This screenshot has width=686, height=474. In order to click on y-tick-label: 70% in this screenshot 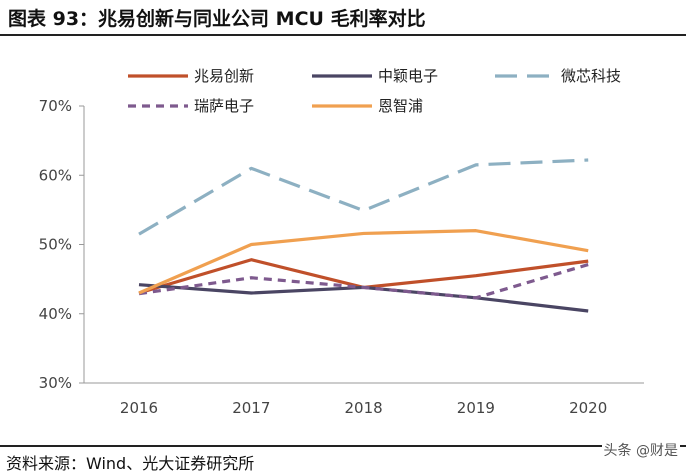, I will do `click(55, 106)`.